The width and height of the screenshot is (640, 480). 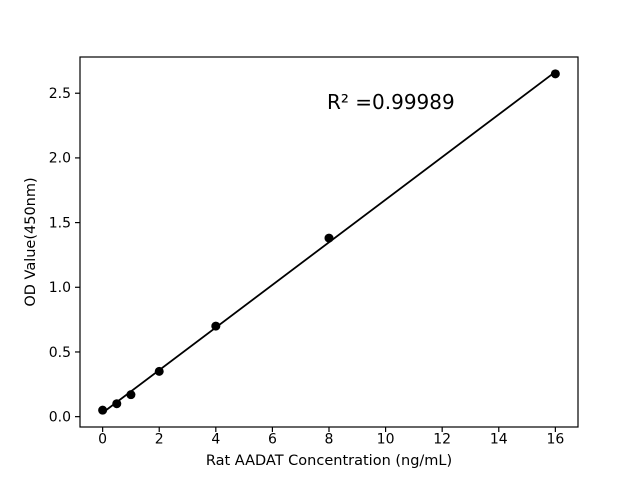 I want to click on x-tick-label: 14, so click(x=499, y=440).